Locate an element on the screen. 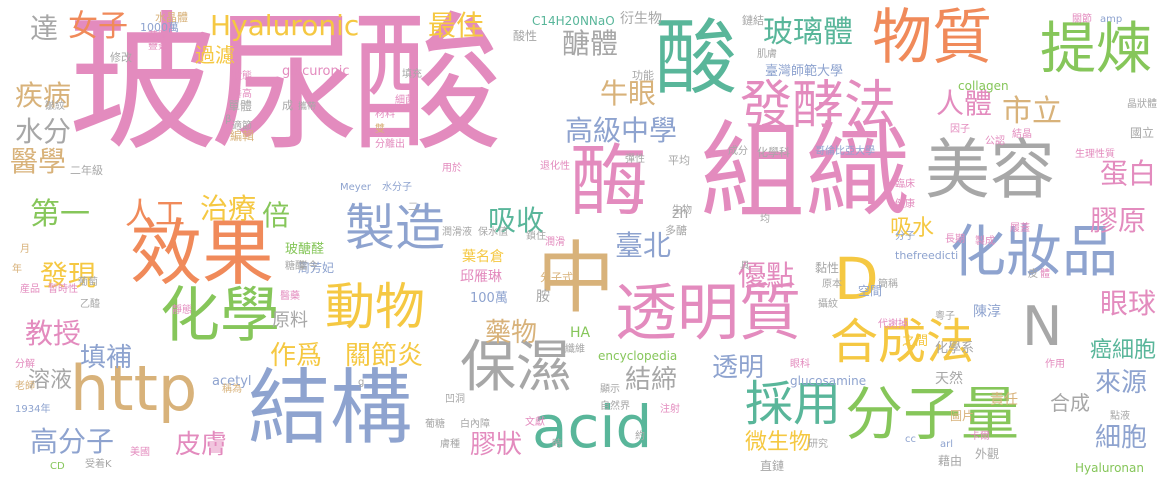 This screenshot has height=482, width=1175. word: 透明 is located at coordinates (738, 368).